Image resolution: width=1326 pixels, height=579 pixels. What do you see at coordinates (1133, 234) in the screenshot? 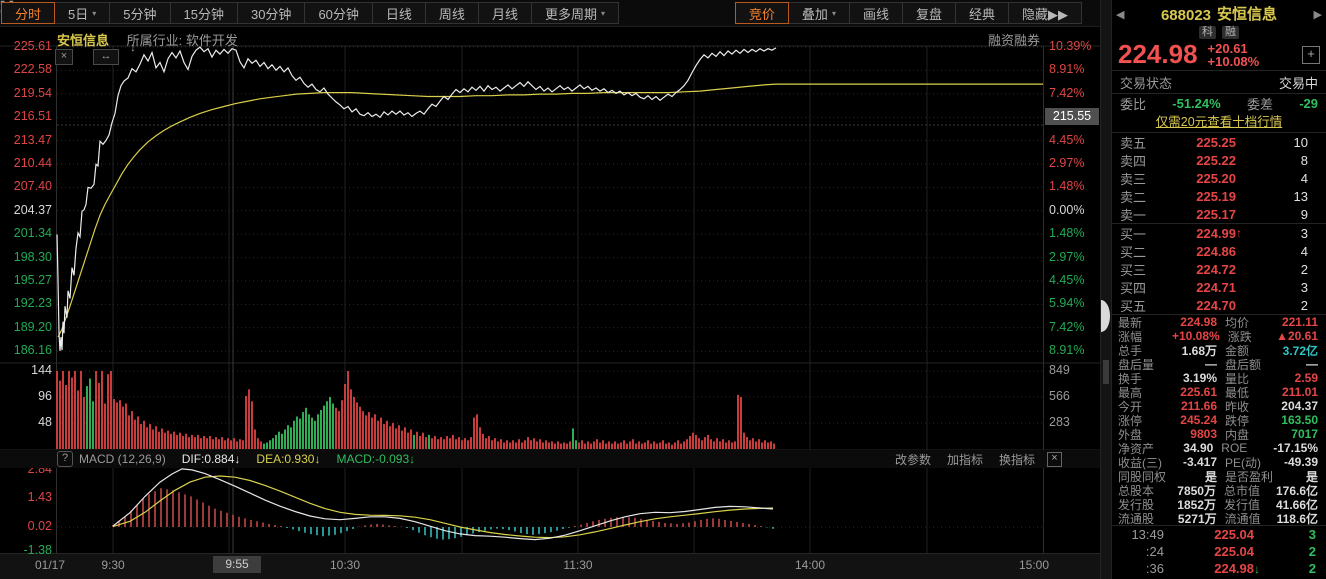
I see `bid-level-label: 买一` at bounding box center [1133, 234].